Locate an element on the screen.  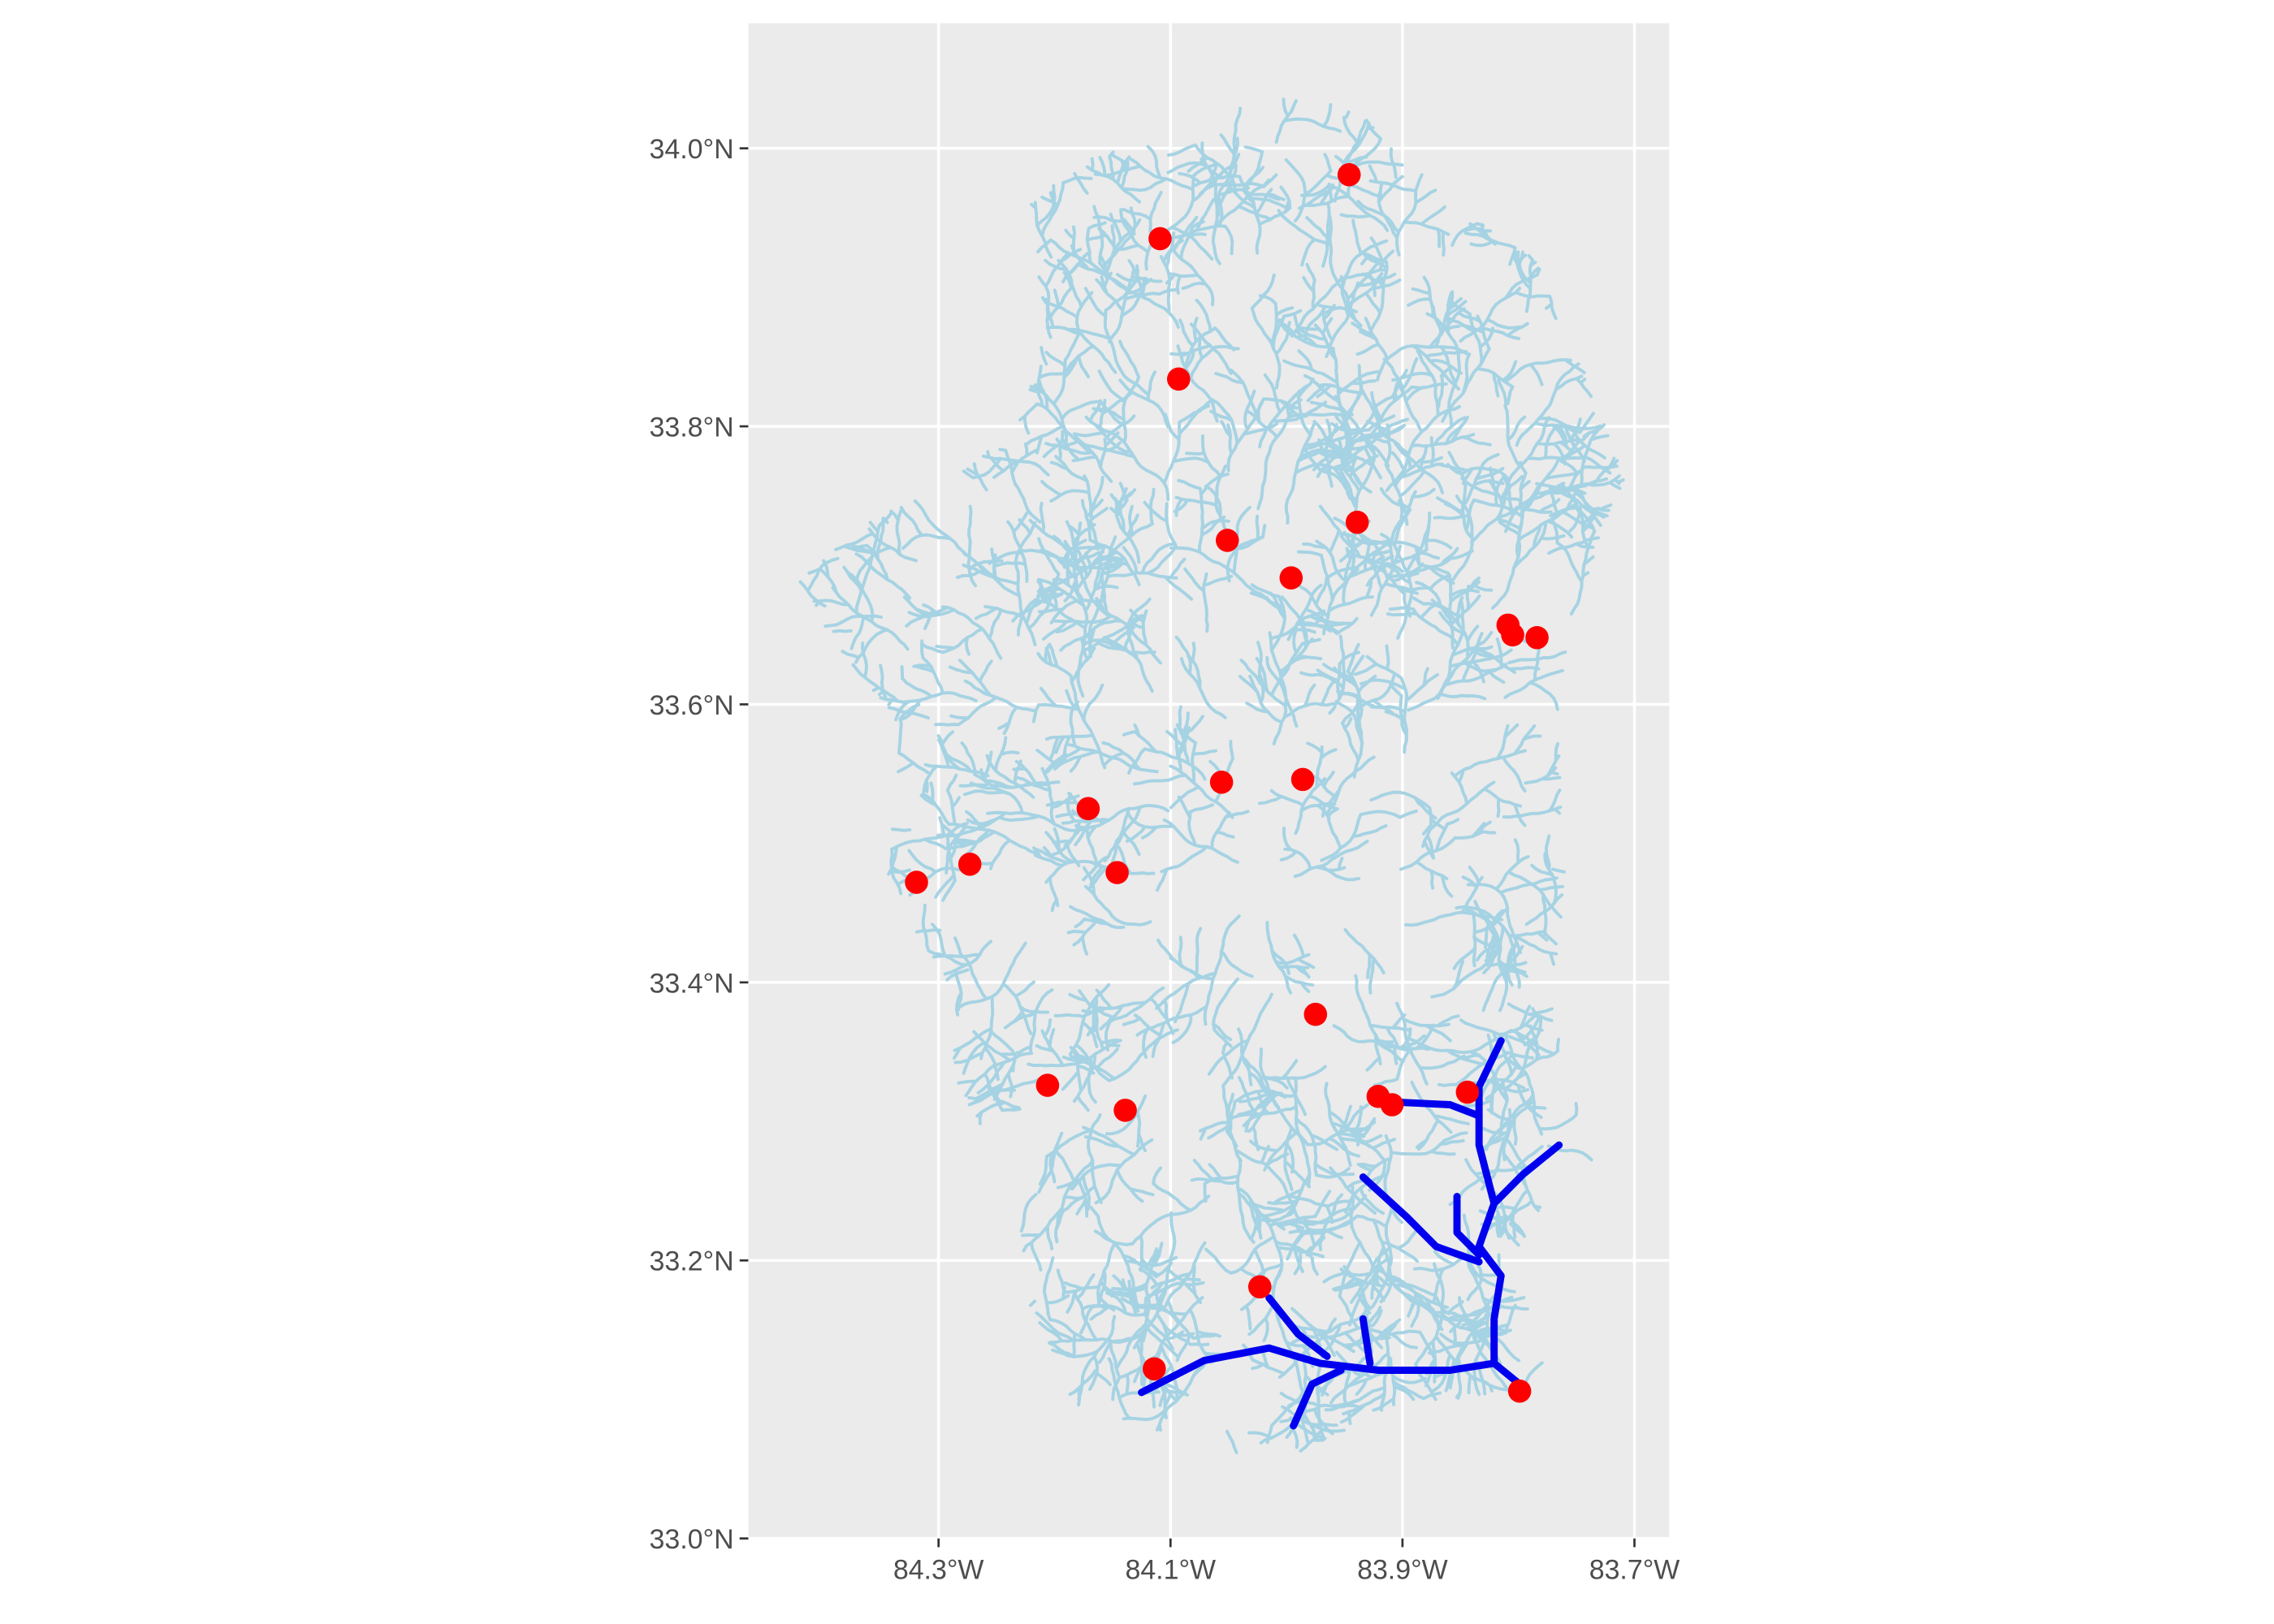
x-tick-label: 84.3°W is located at coordinates (938, 1571).